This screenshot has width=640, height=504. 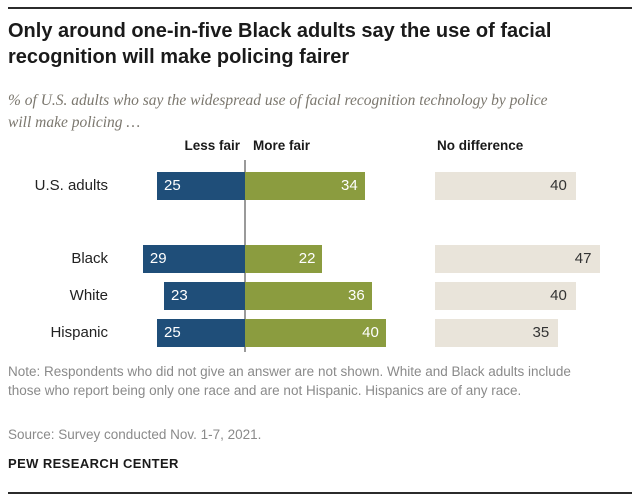 I want to click on bar-more-fair: 40, so click(x=315, y=333).